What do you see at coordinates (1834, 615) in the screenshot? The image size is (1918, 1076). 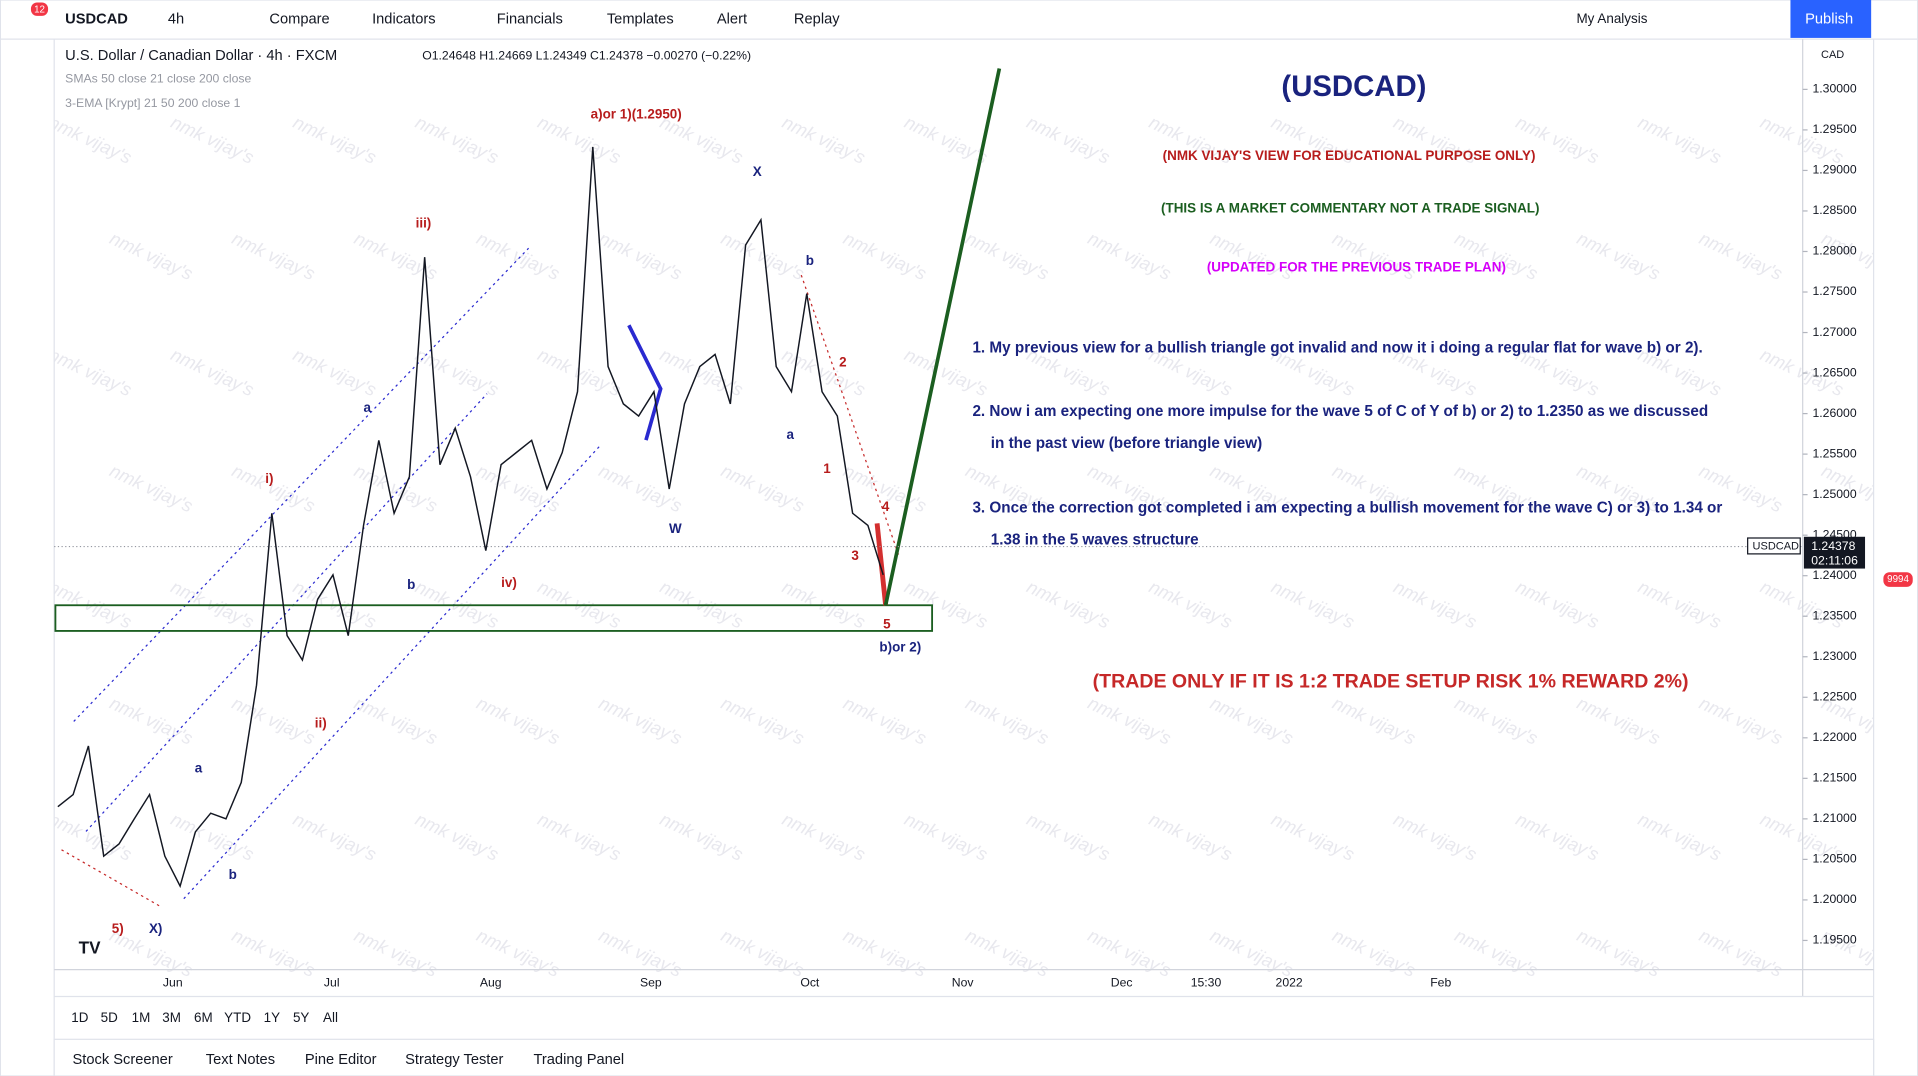 I see `y-tick-label: 1.23500` at bounding box center [1834, 615].